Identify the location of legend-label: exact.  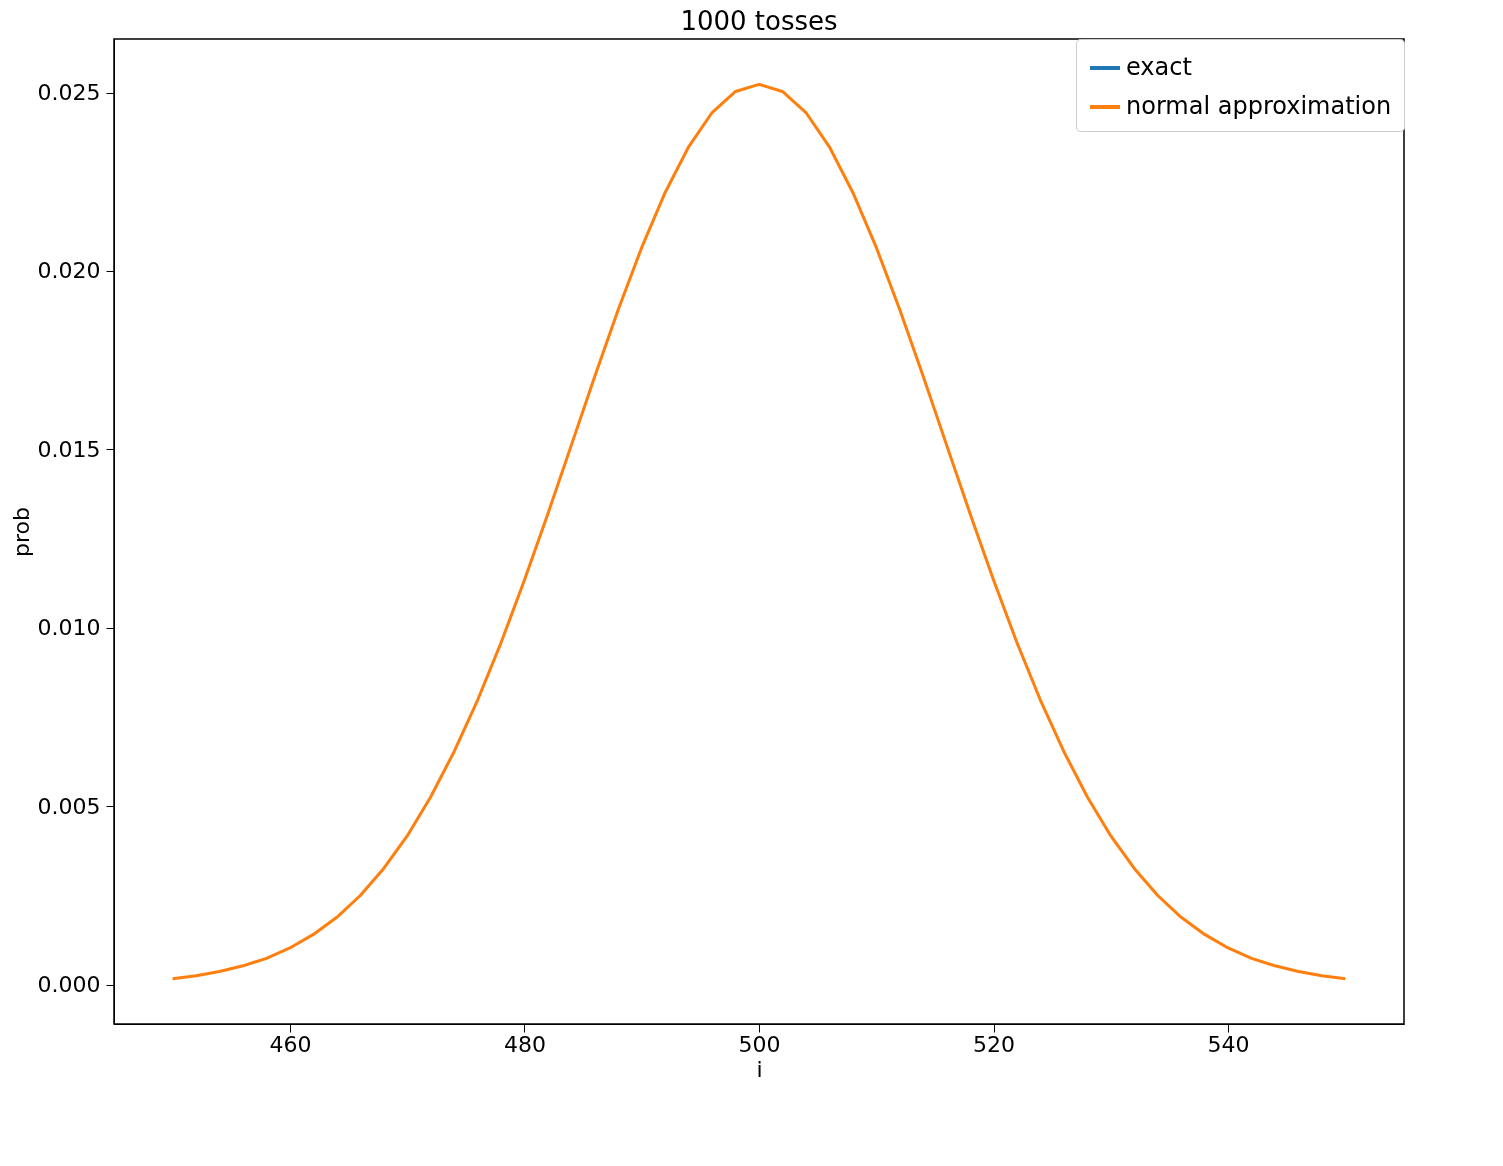
(1159, 67).